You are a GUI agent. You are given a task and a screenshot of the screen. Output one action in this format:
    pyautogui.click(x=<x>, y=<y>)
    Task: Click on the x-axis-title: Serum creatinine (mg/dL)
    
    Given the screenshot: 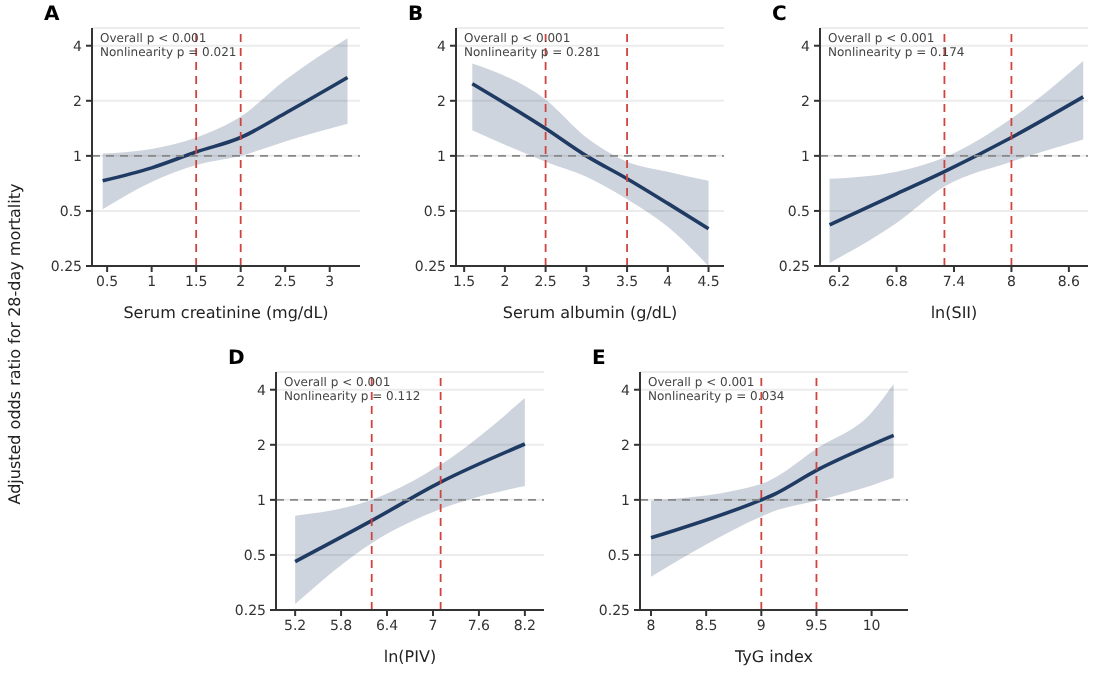 What is the action you would take?
    pyautogui.click(x=226, y=313)
    